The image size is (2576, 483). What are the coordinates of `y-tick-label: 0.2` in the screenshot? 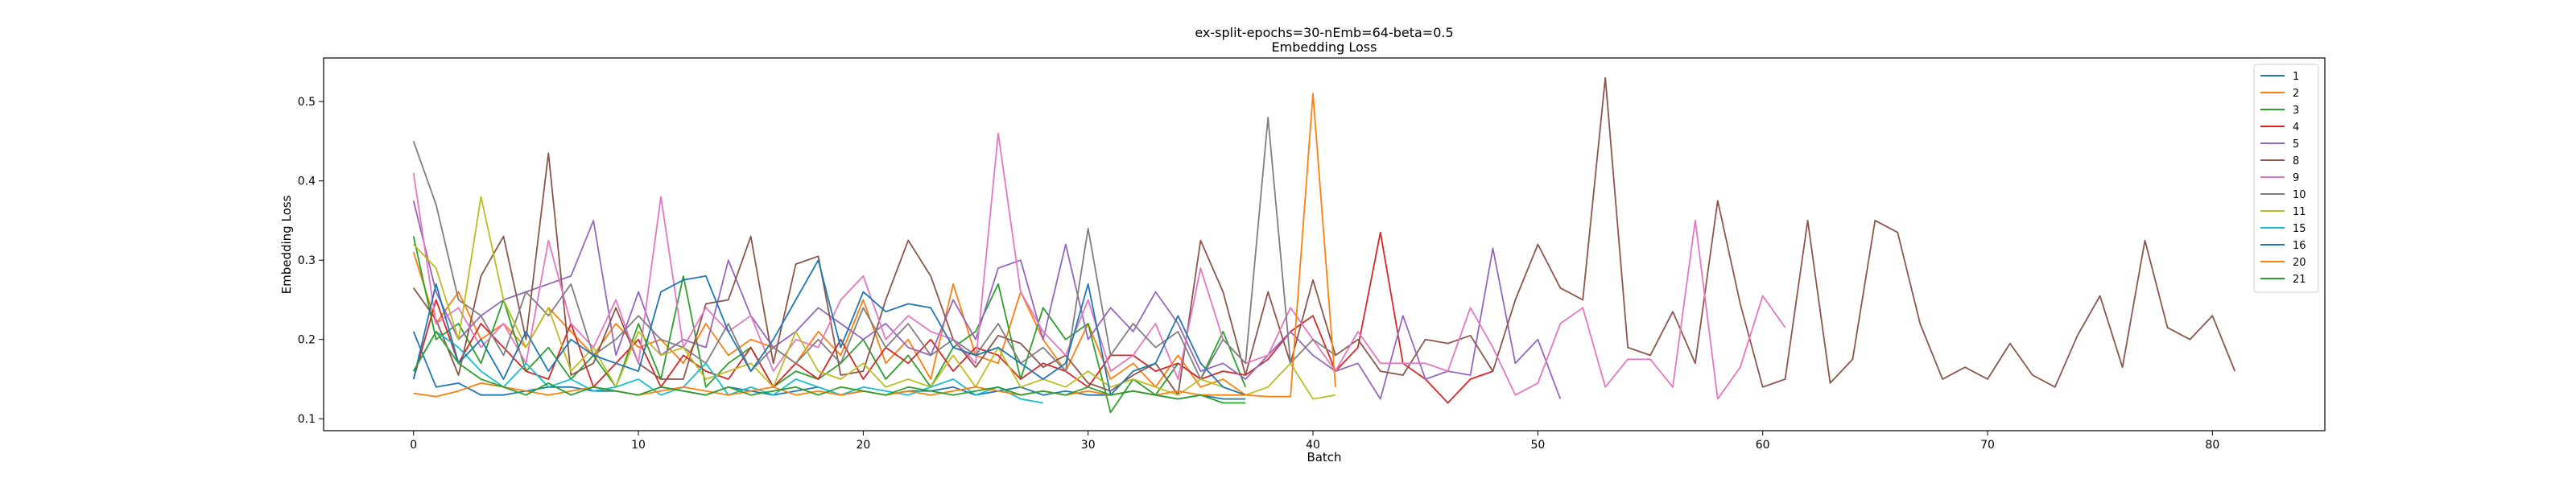 It's located at (307, 340).